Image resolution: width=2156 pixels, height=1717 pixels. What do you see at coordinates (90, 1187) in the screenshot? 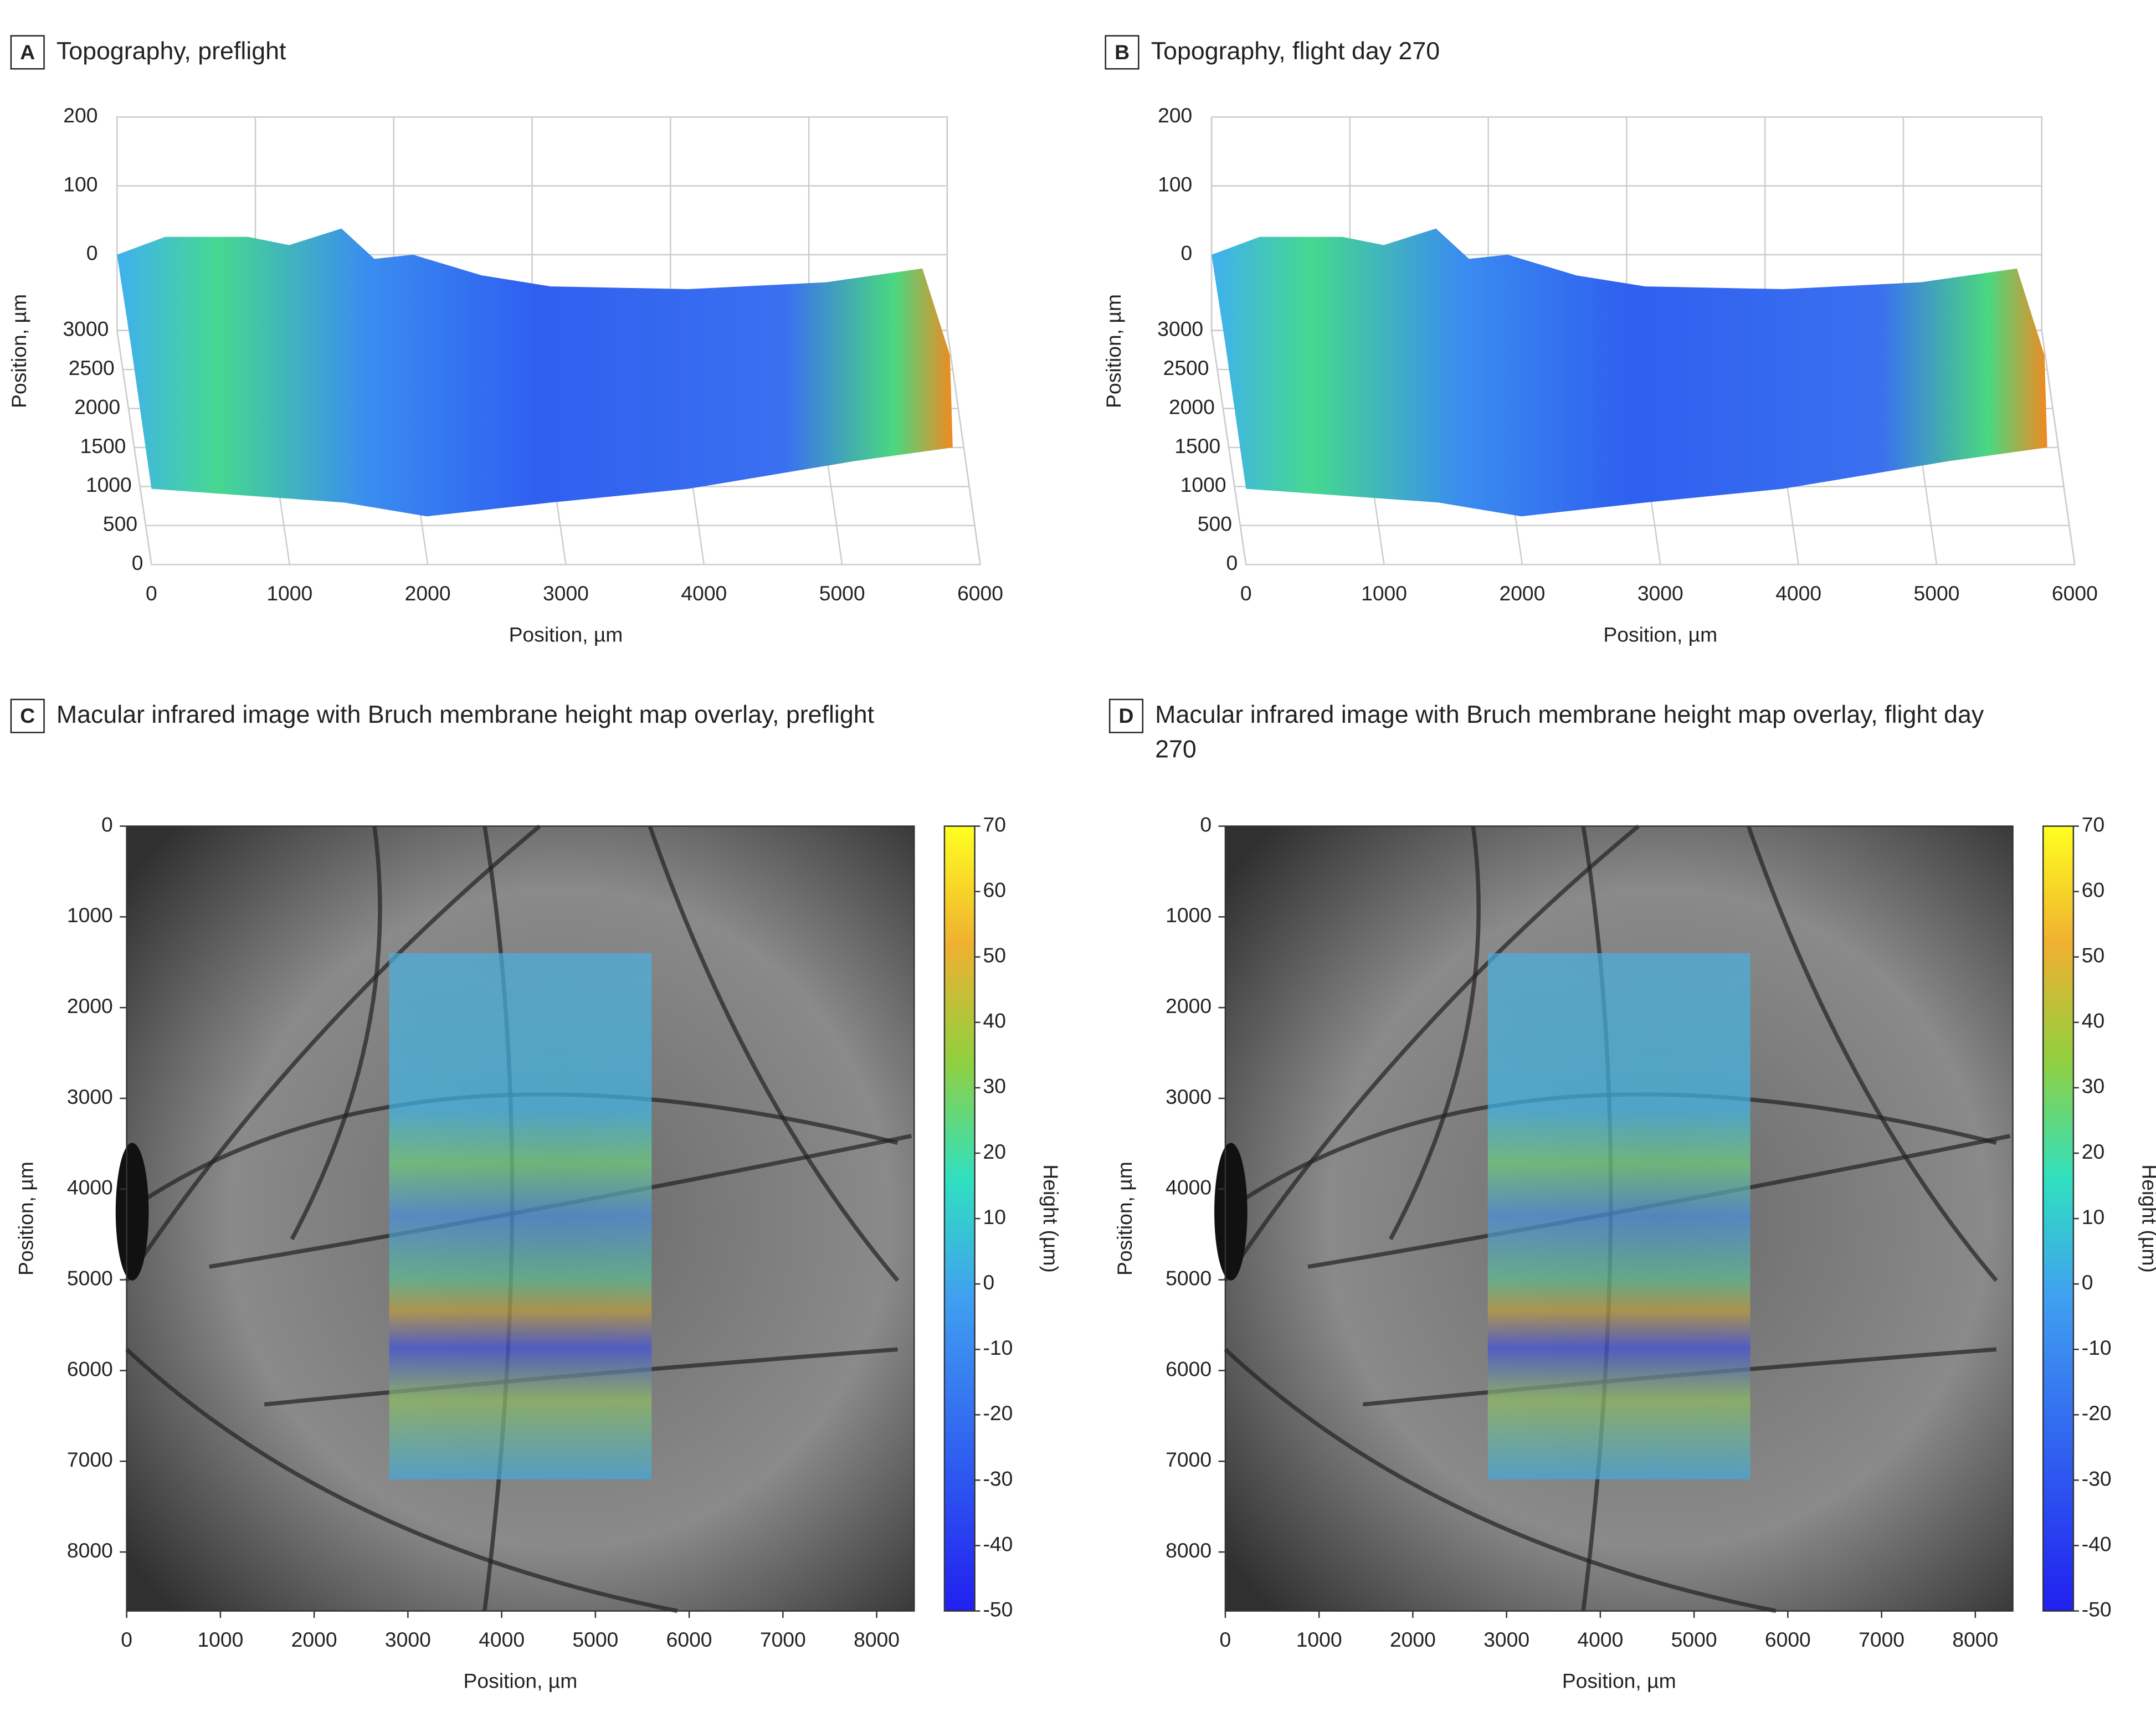
I see `y-tick-label: 4000` at bounding box center [90, 1187].